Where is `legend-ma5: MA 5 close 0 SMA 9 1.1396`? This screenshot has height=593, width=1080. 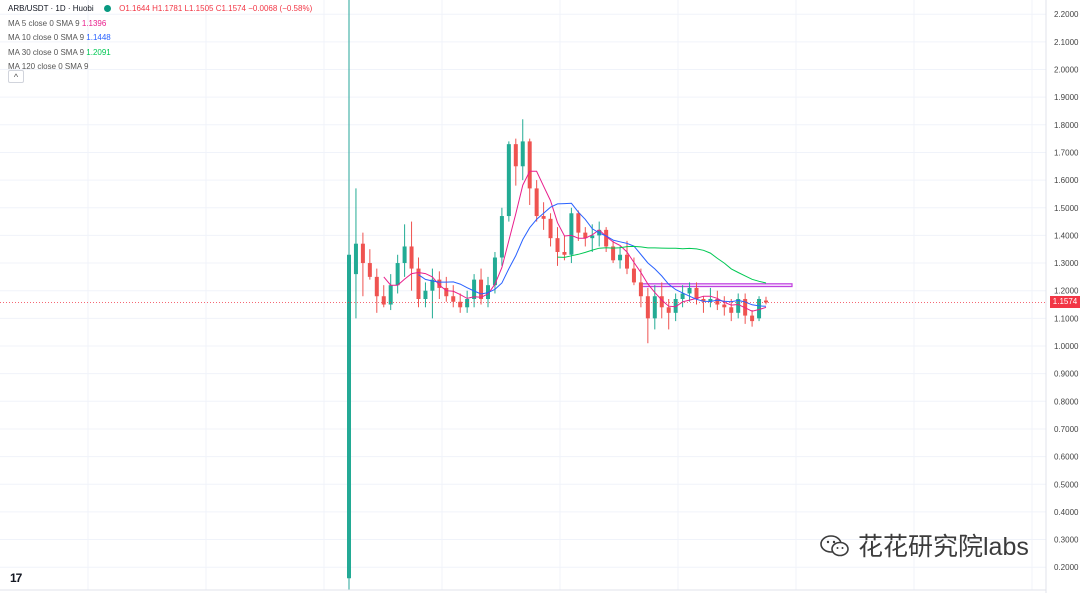 legend-ma5: MA 5 close 0 SMA 9 1.1396 is located at coordinates (160, 24).